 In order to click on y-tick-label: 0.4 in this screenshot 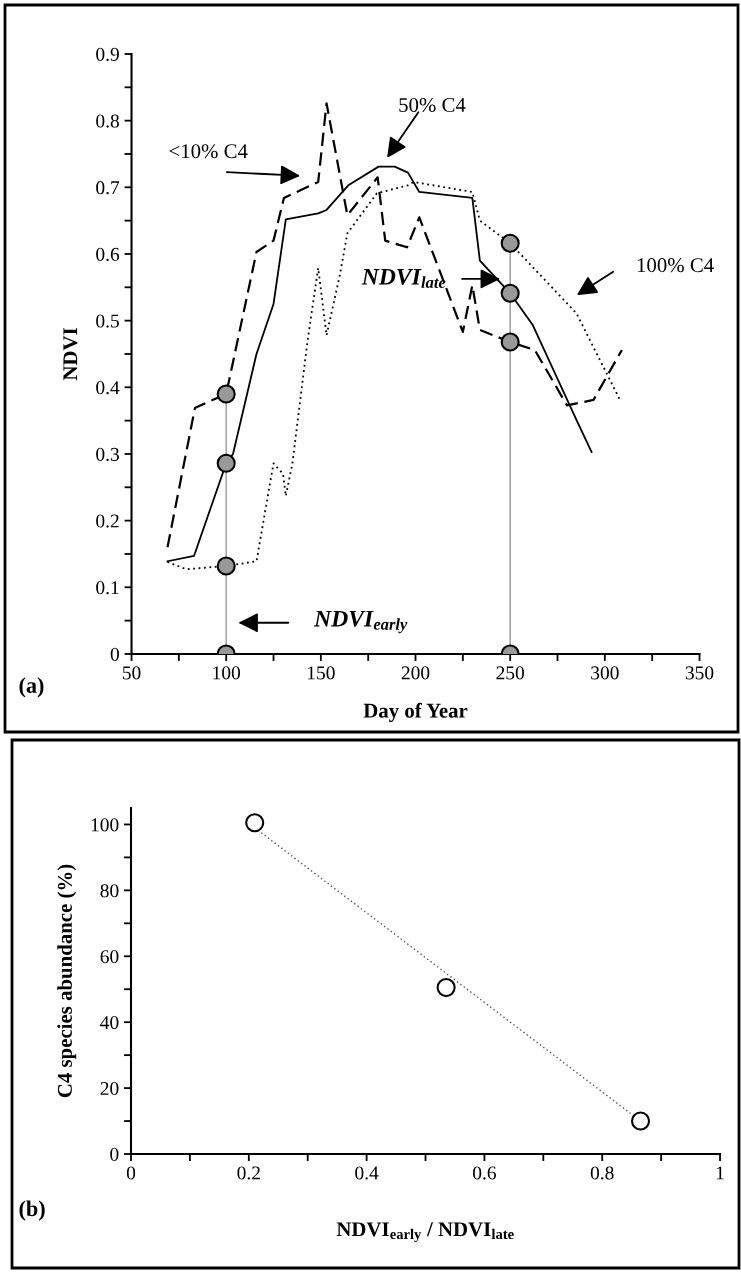, I will do `click(108, 388)`.